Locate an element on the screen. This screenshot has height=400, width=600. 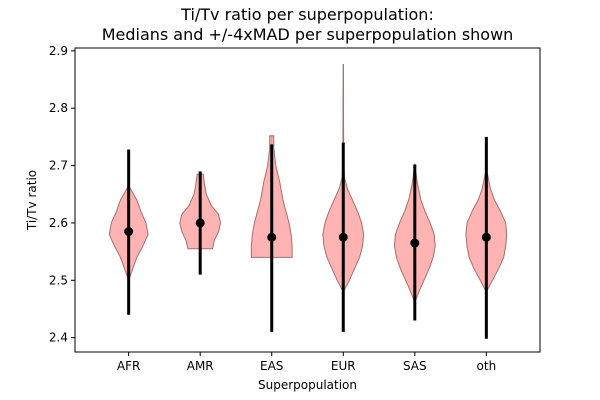
x-tick-label: EUR is located at coordinates (343, 366).